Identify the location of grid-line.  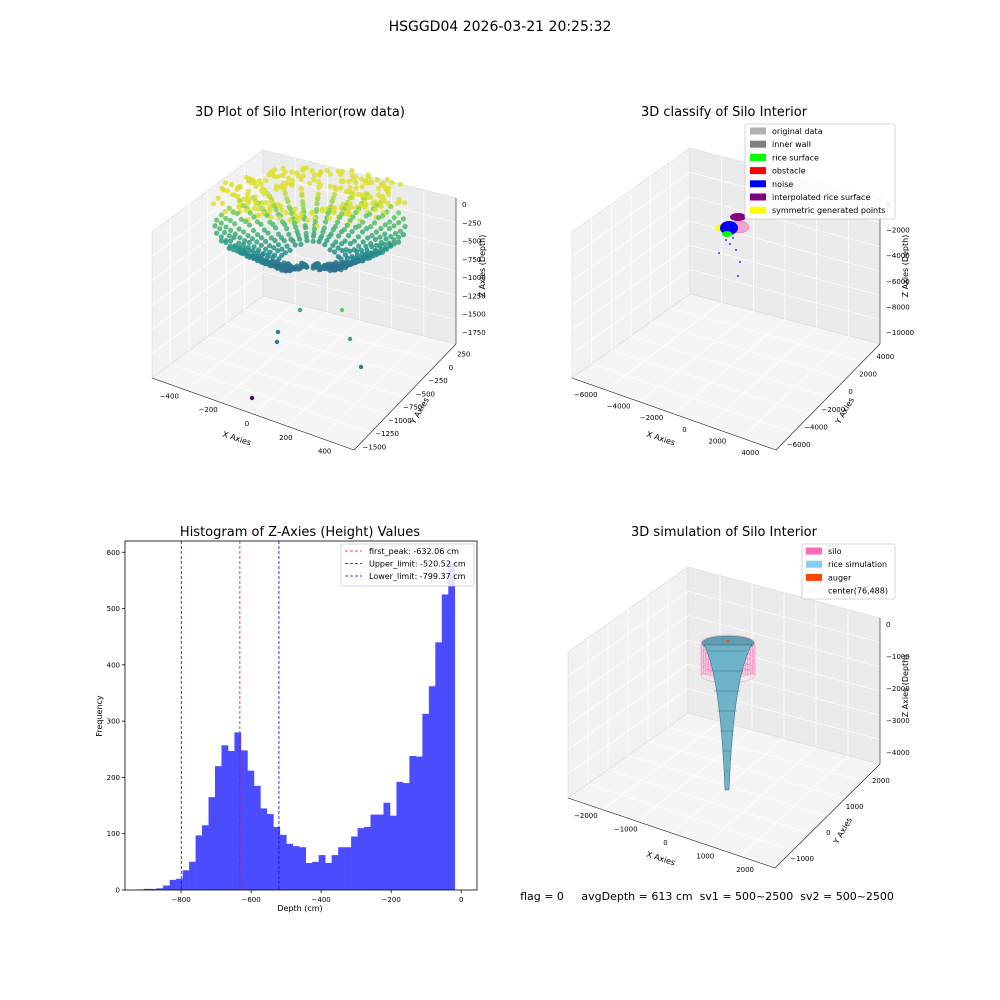
(726, 311).